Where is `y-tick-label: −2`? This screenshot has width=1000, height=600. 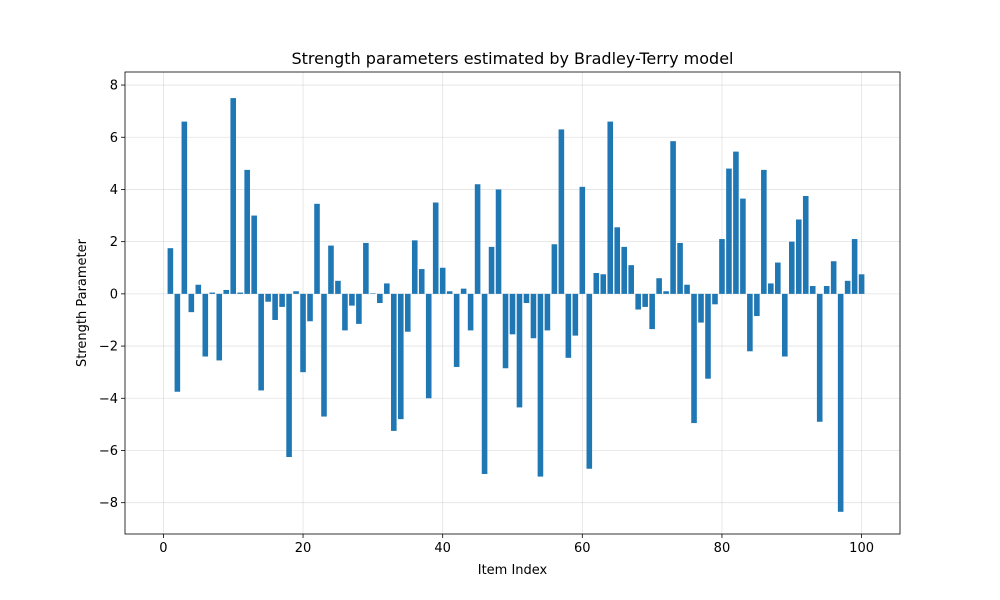 y-tick-label: −2 is located at coordinates (108, 347).